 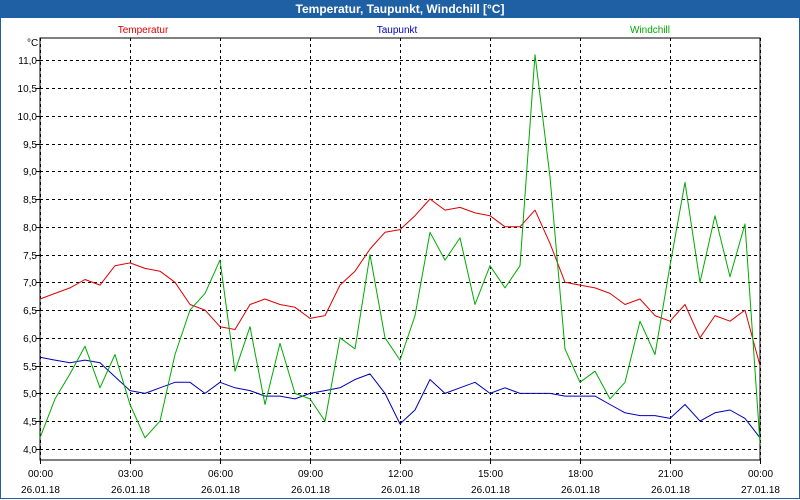 What do you see at coordinates (310, 474) in the screenshot?
I see `x-tick-time: 09:00` at bounding box center [310, 474].